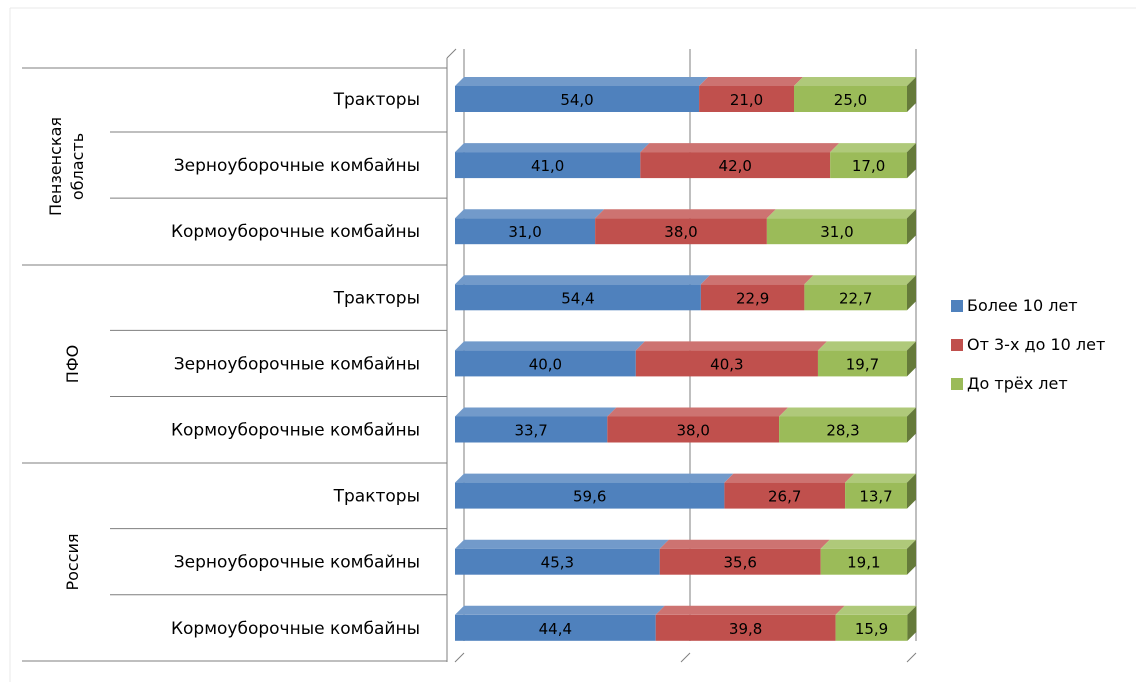  What do you see at coordinates (1022, 305) in the screenshot?
I see `legend-label: Более 10 лет` at bounding box center [1022, 305].